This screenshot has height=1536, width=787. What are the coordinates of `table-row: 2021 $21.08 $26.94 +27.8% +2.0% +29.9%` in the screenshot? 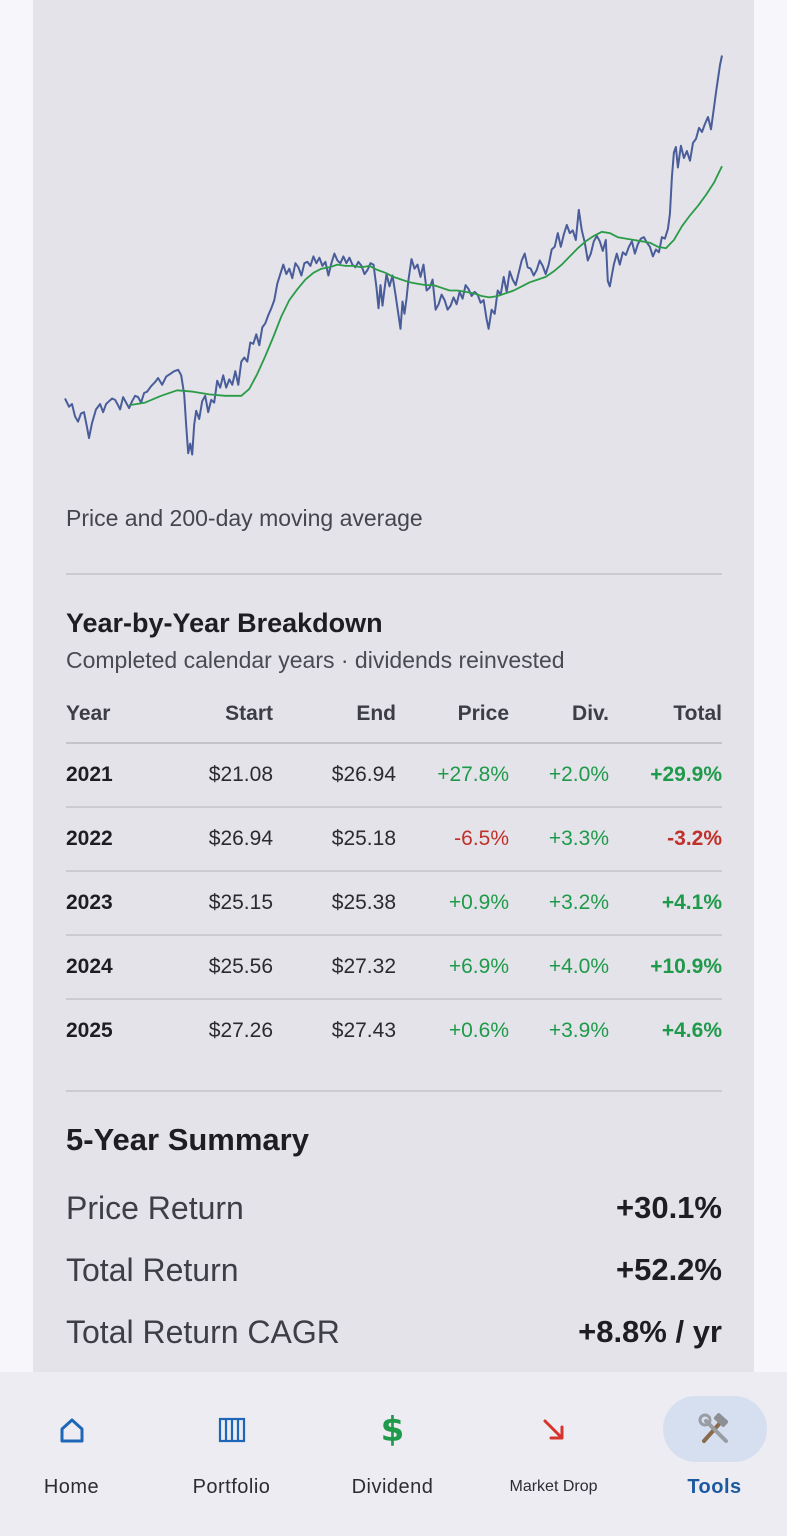 It's located at (394, 776).